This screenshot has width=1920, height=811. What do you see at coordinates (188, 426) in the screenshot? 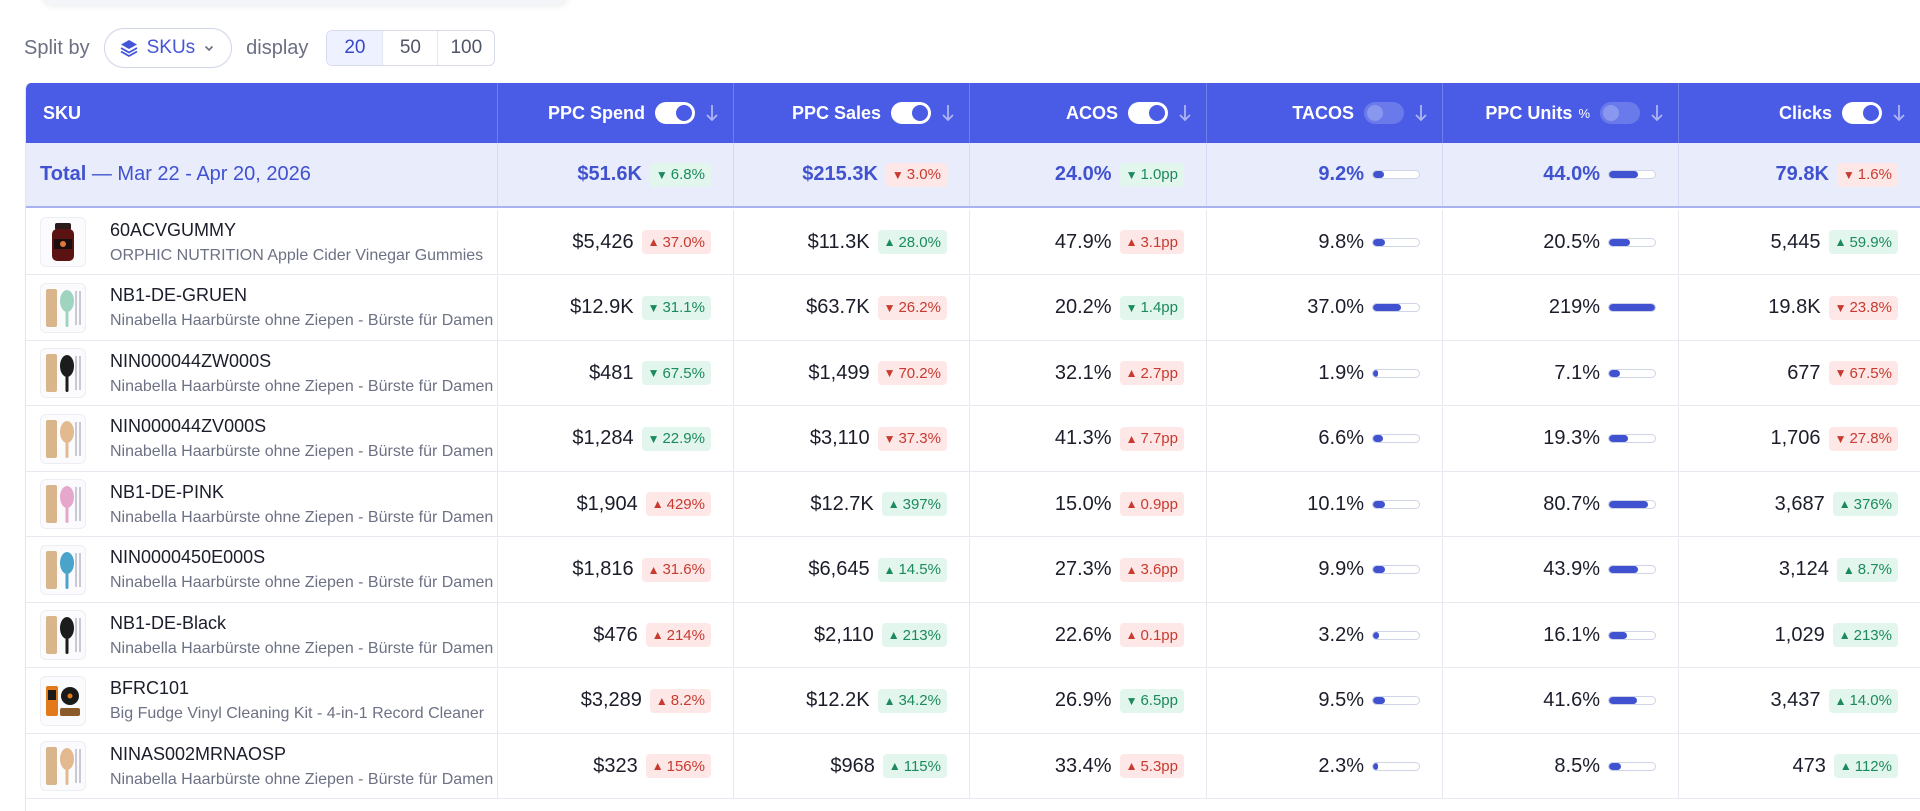
I see `sku-code: NIN000044ZV000S` at bounding box center [188, 426].